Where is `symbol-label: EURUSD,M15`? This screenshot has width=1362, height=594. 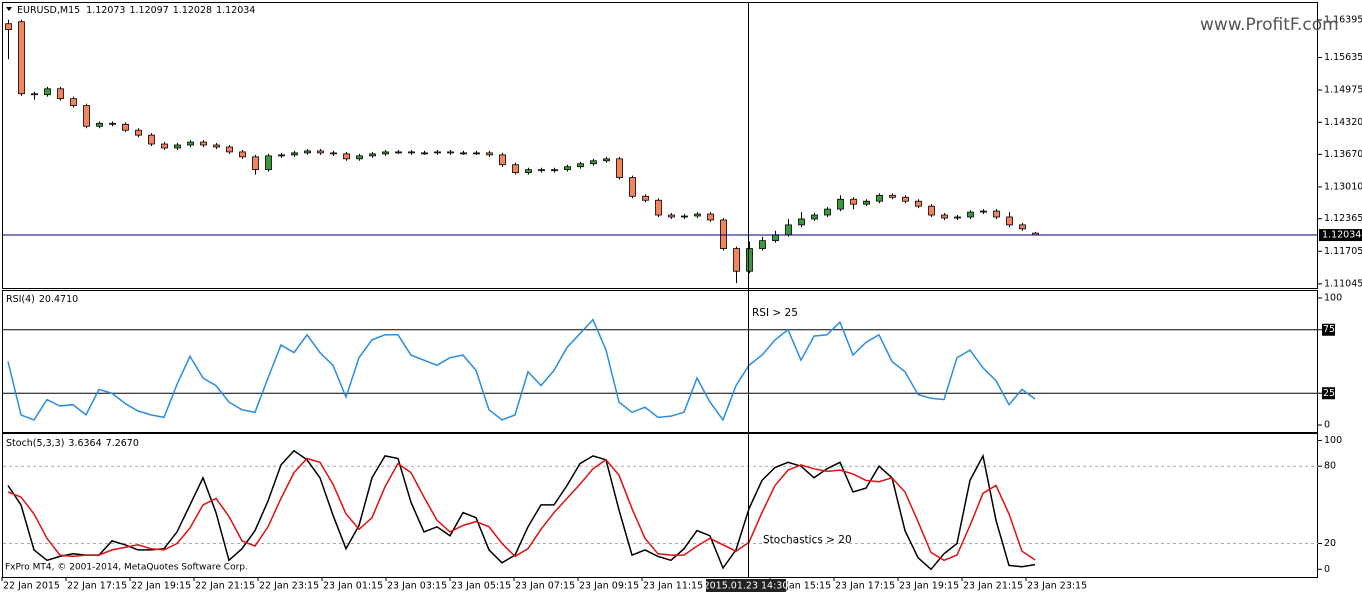 symbol-label: EURUSD,M15 is located at coordinates (48, 10).